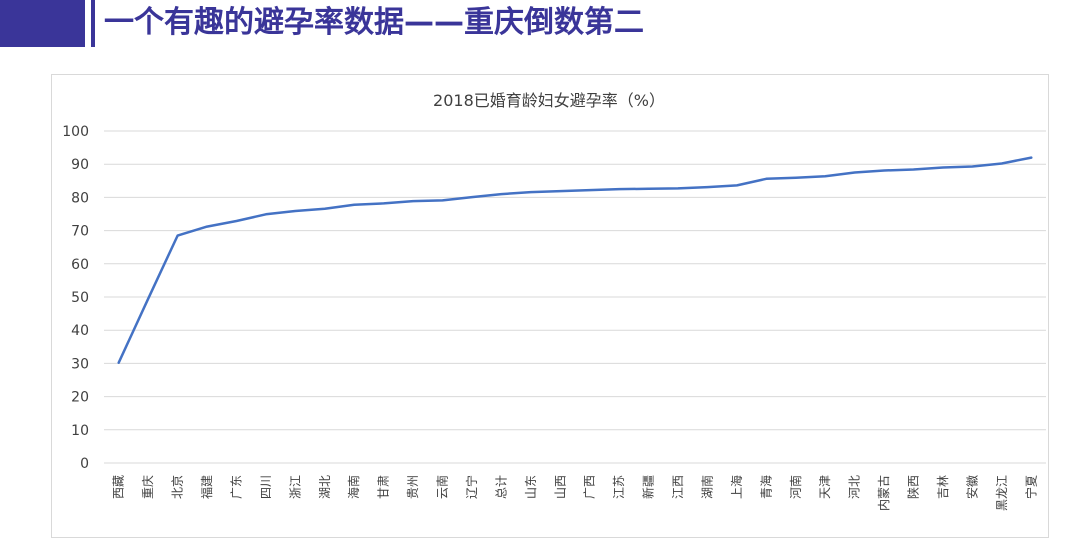 This screenshot has width=1080, height=559. I want to click on y-tick-label: 80, so click(80, 198).